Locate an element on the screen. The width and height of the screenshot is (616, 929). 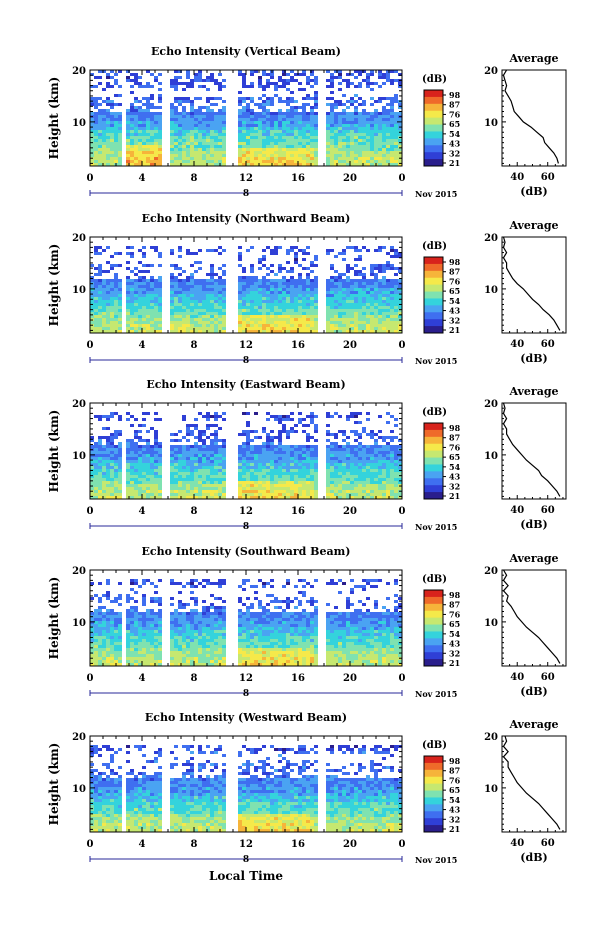
x-axis-label: Local Time is located at coordinates (246, 876).